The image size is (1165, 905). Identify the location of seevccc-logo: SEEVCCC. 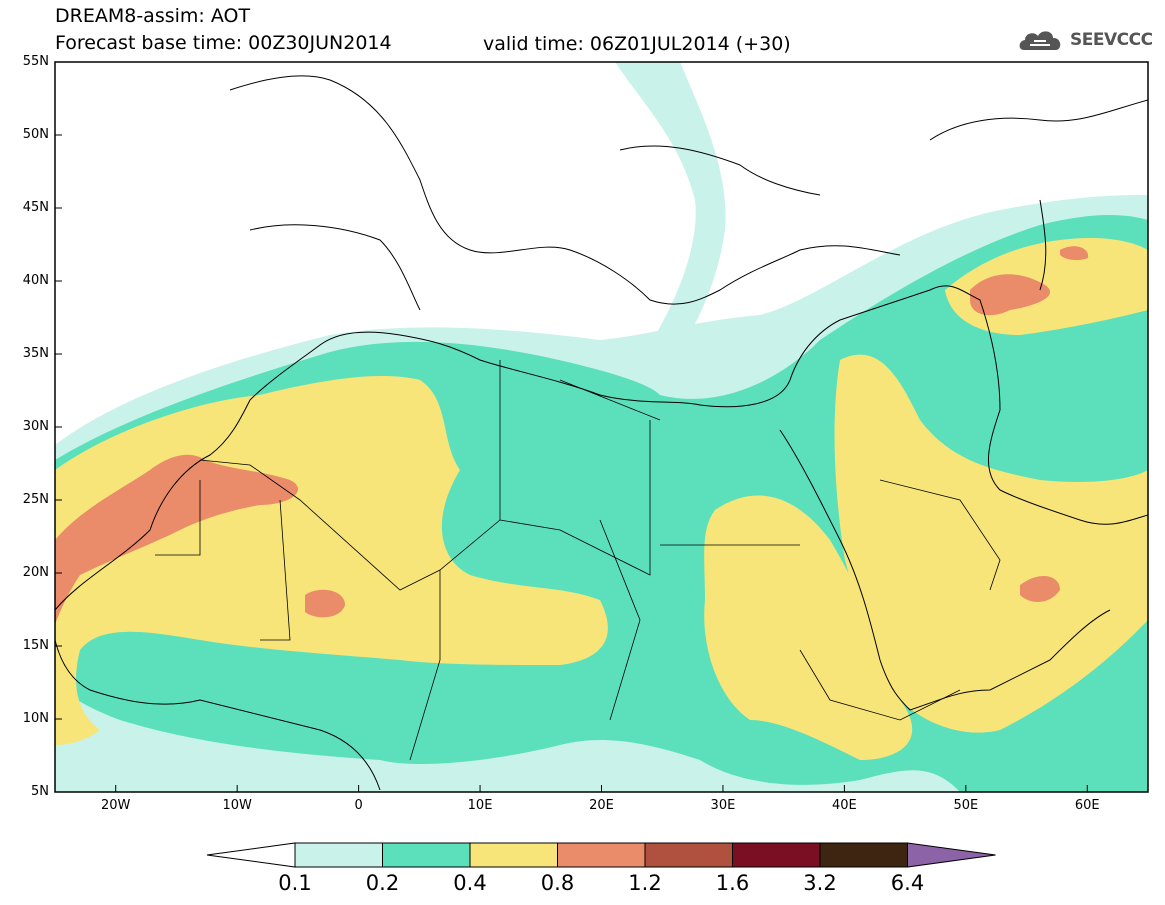
(1084, 40).